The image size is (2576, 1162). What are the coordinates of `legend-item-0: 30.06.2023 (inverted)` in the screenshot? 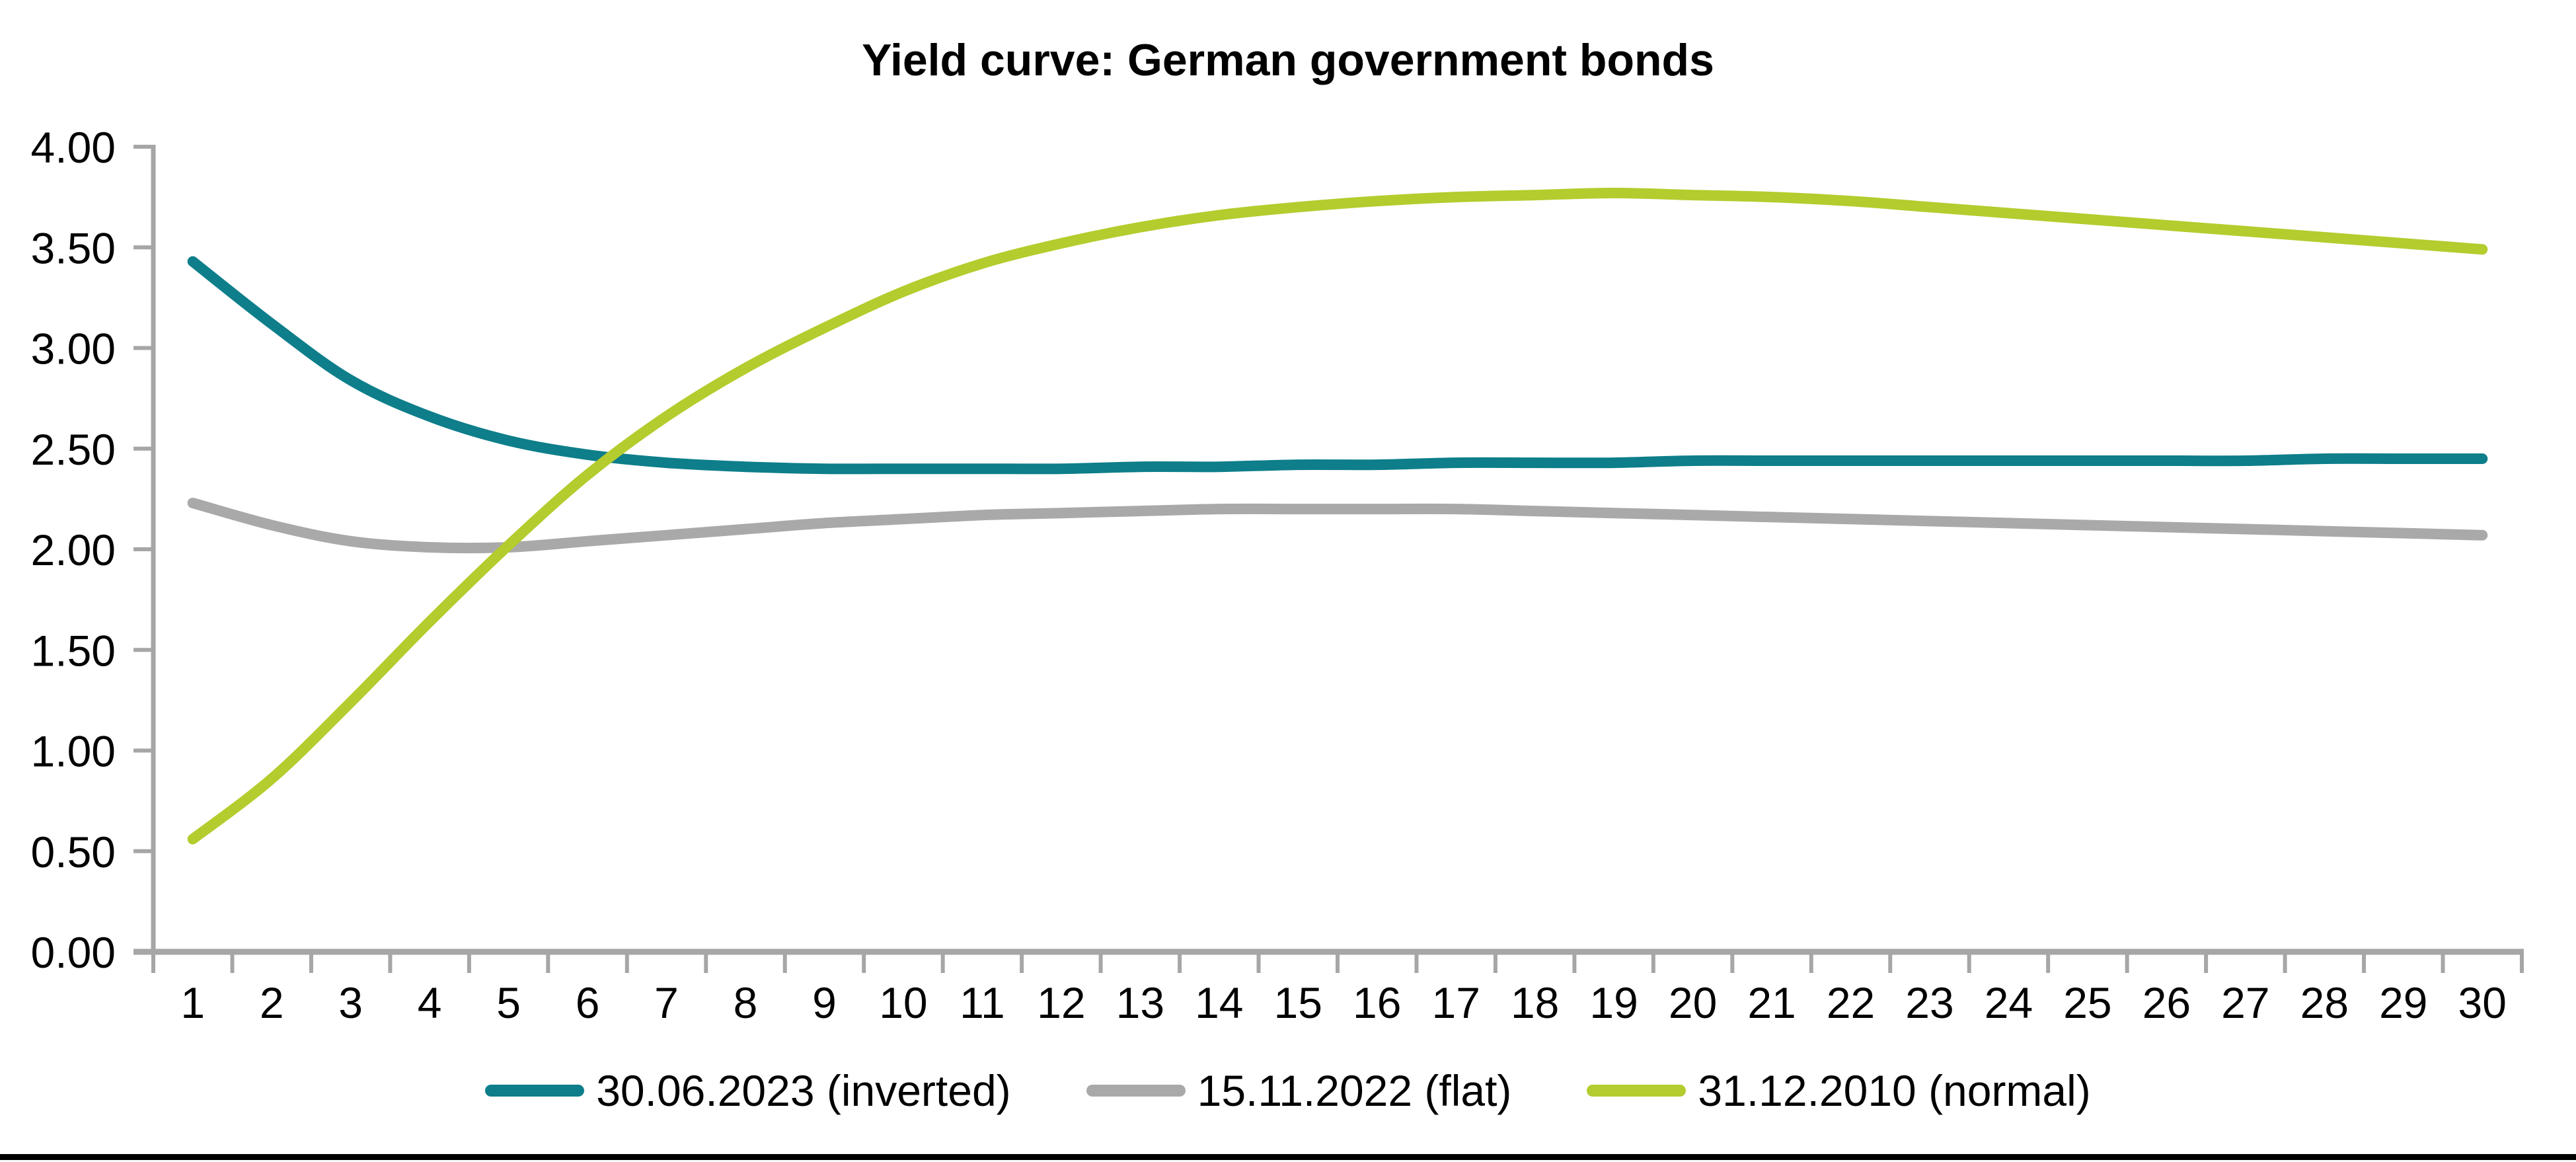 It's located at (748, 1090).